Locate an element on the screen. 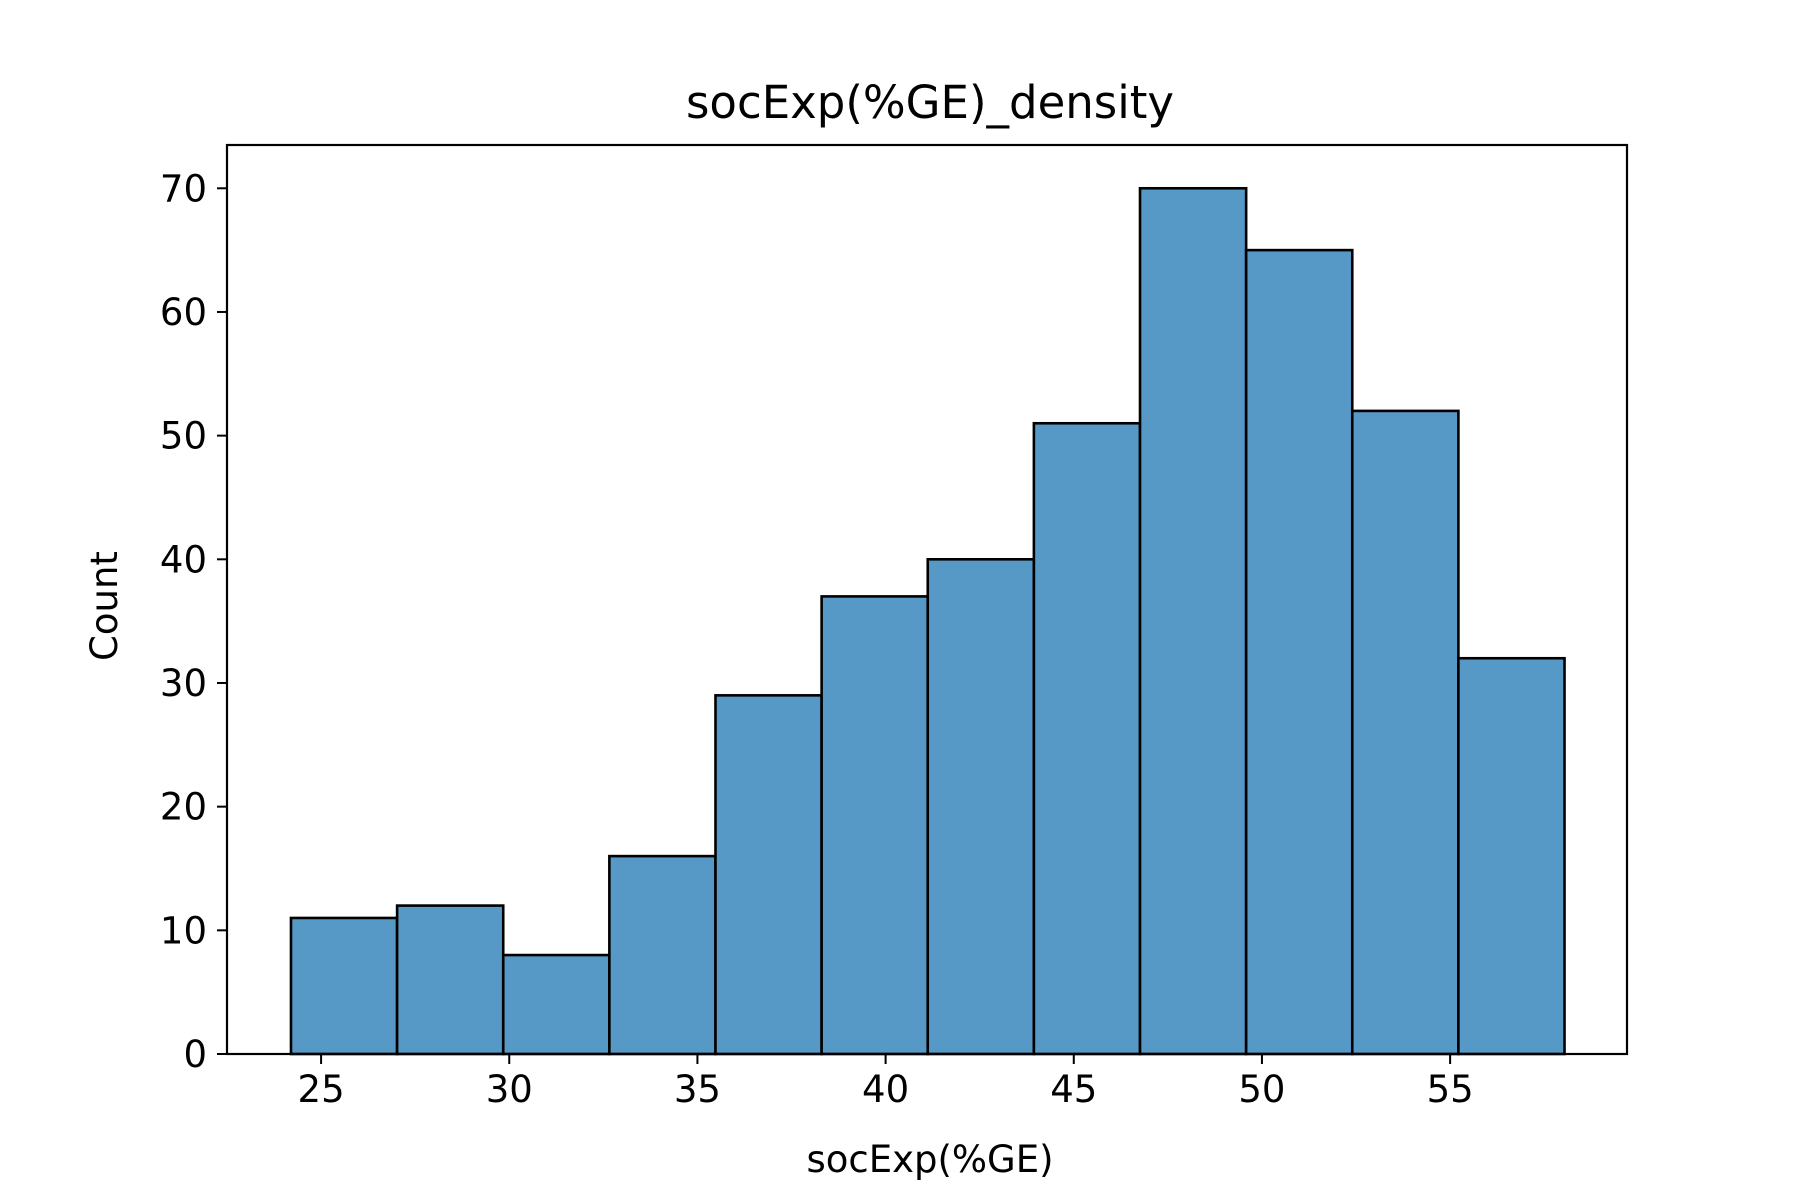 The width and height of the screenshot is (1800, 1200). y-tick-label: 50 is located at coordinates (183, 436).